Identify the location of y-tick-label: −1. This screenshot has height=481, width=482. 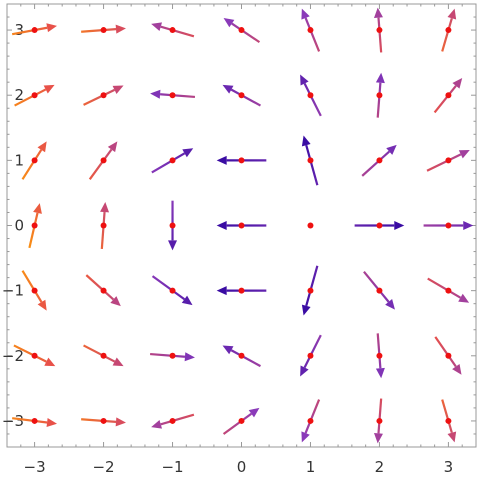
(13, 291).